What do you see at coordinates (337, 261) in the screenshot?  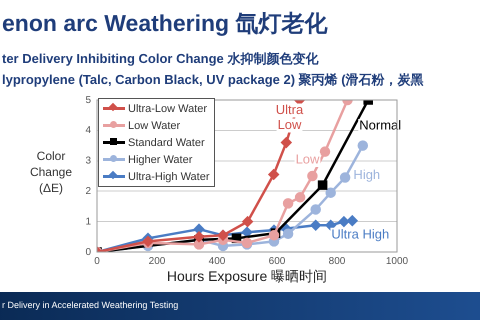 I see `x-tick-label: 800` at bounding box center [337, 261].